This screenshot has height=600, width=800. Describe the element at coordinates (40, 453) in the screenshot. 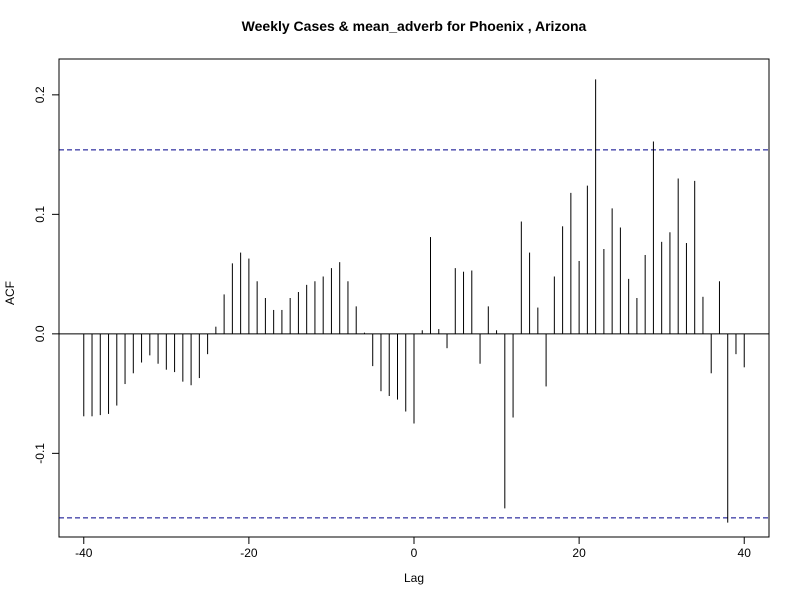

I see `y-tick-label: -0.1` at that location.